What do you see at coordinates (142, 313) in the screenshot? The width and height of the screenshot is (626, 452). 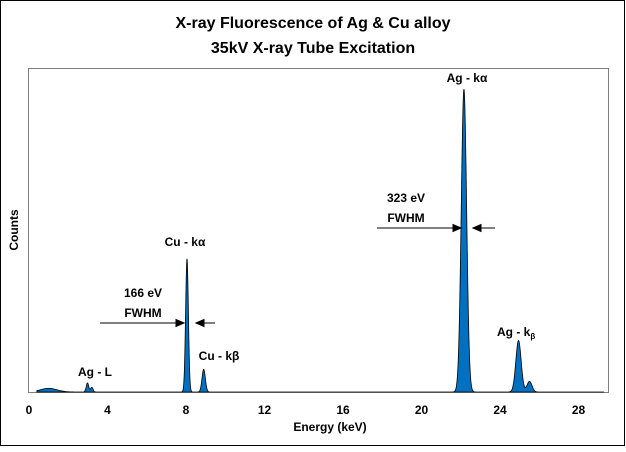 I see `cu-fwhm-label: FWHM` at bounding box center [142, 313].